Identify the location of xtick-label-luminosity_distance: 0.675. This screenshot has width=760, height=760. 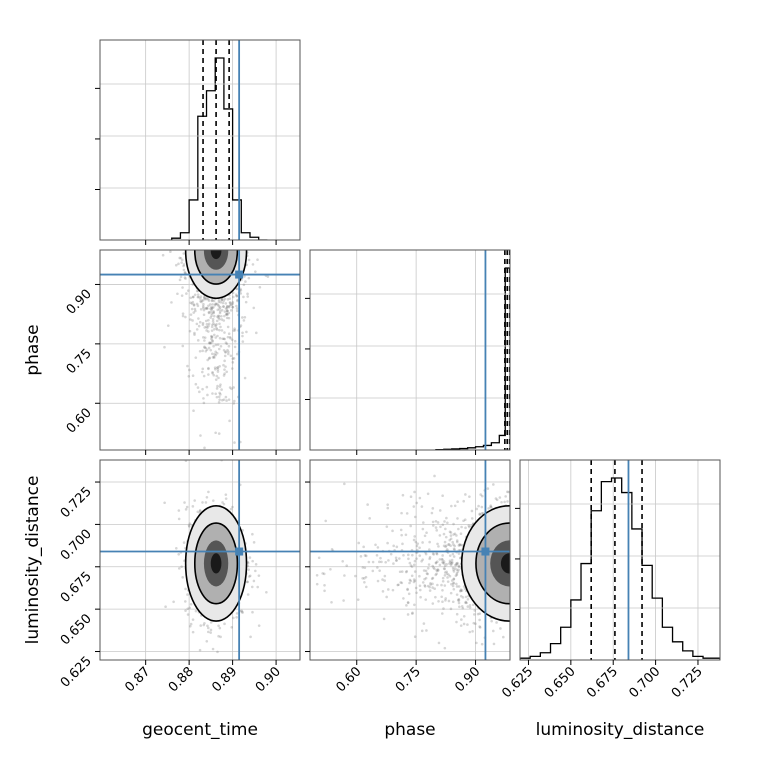
(602, 682).